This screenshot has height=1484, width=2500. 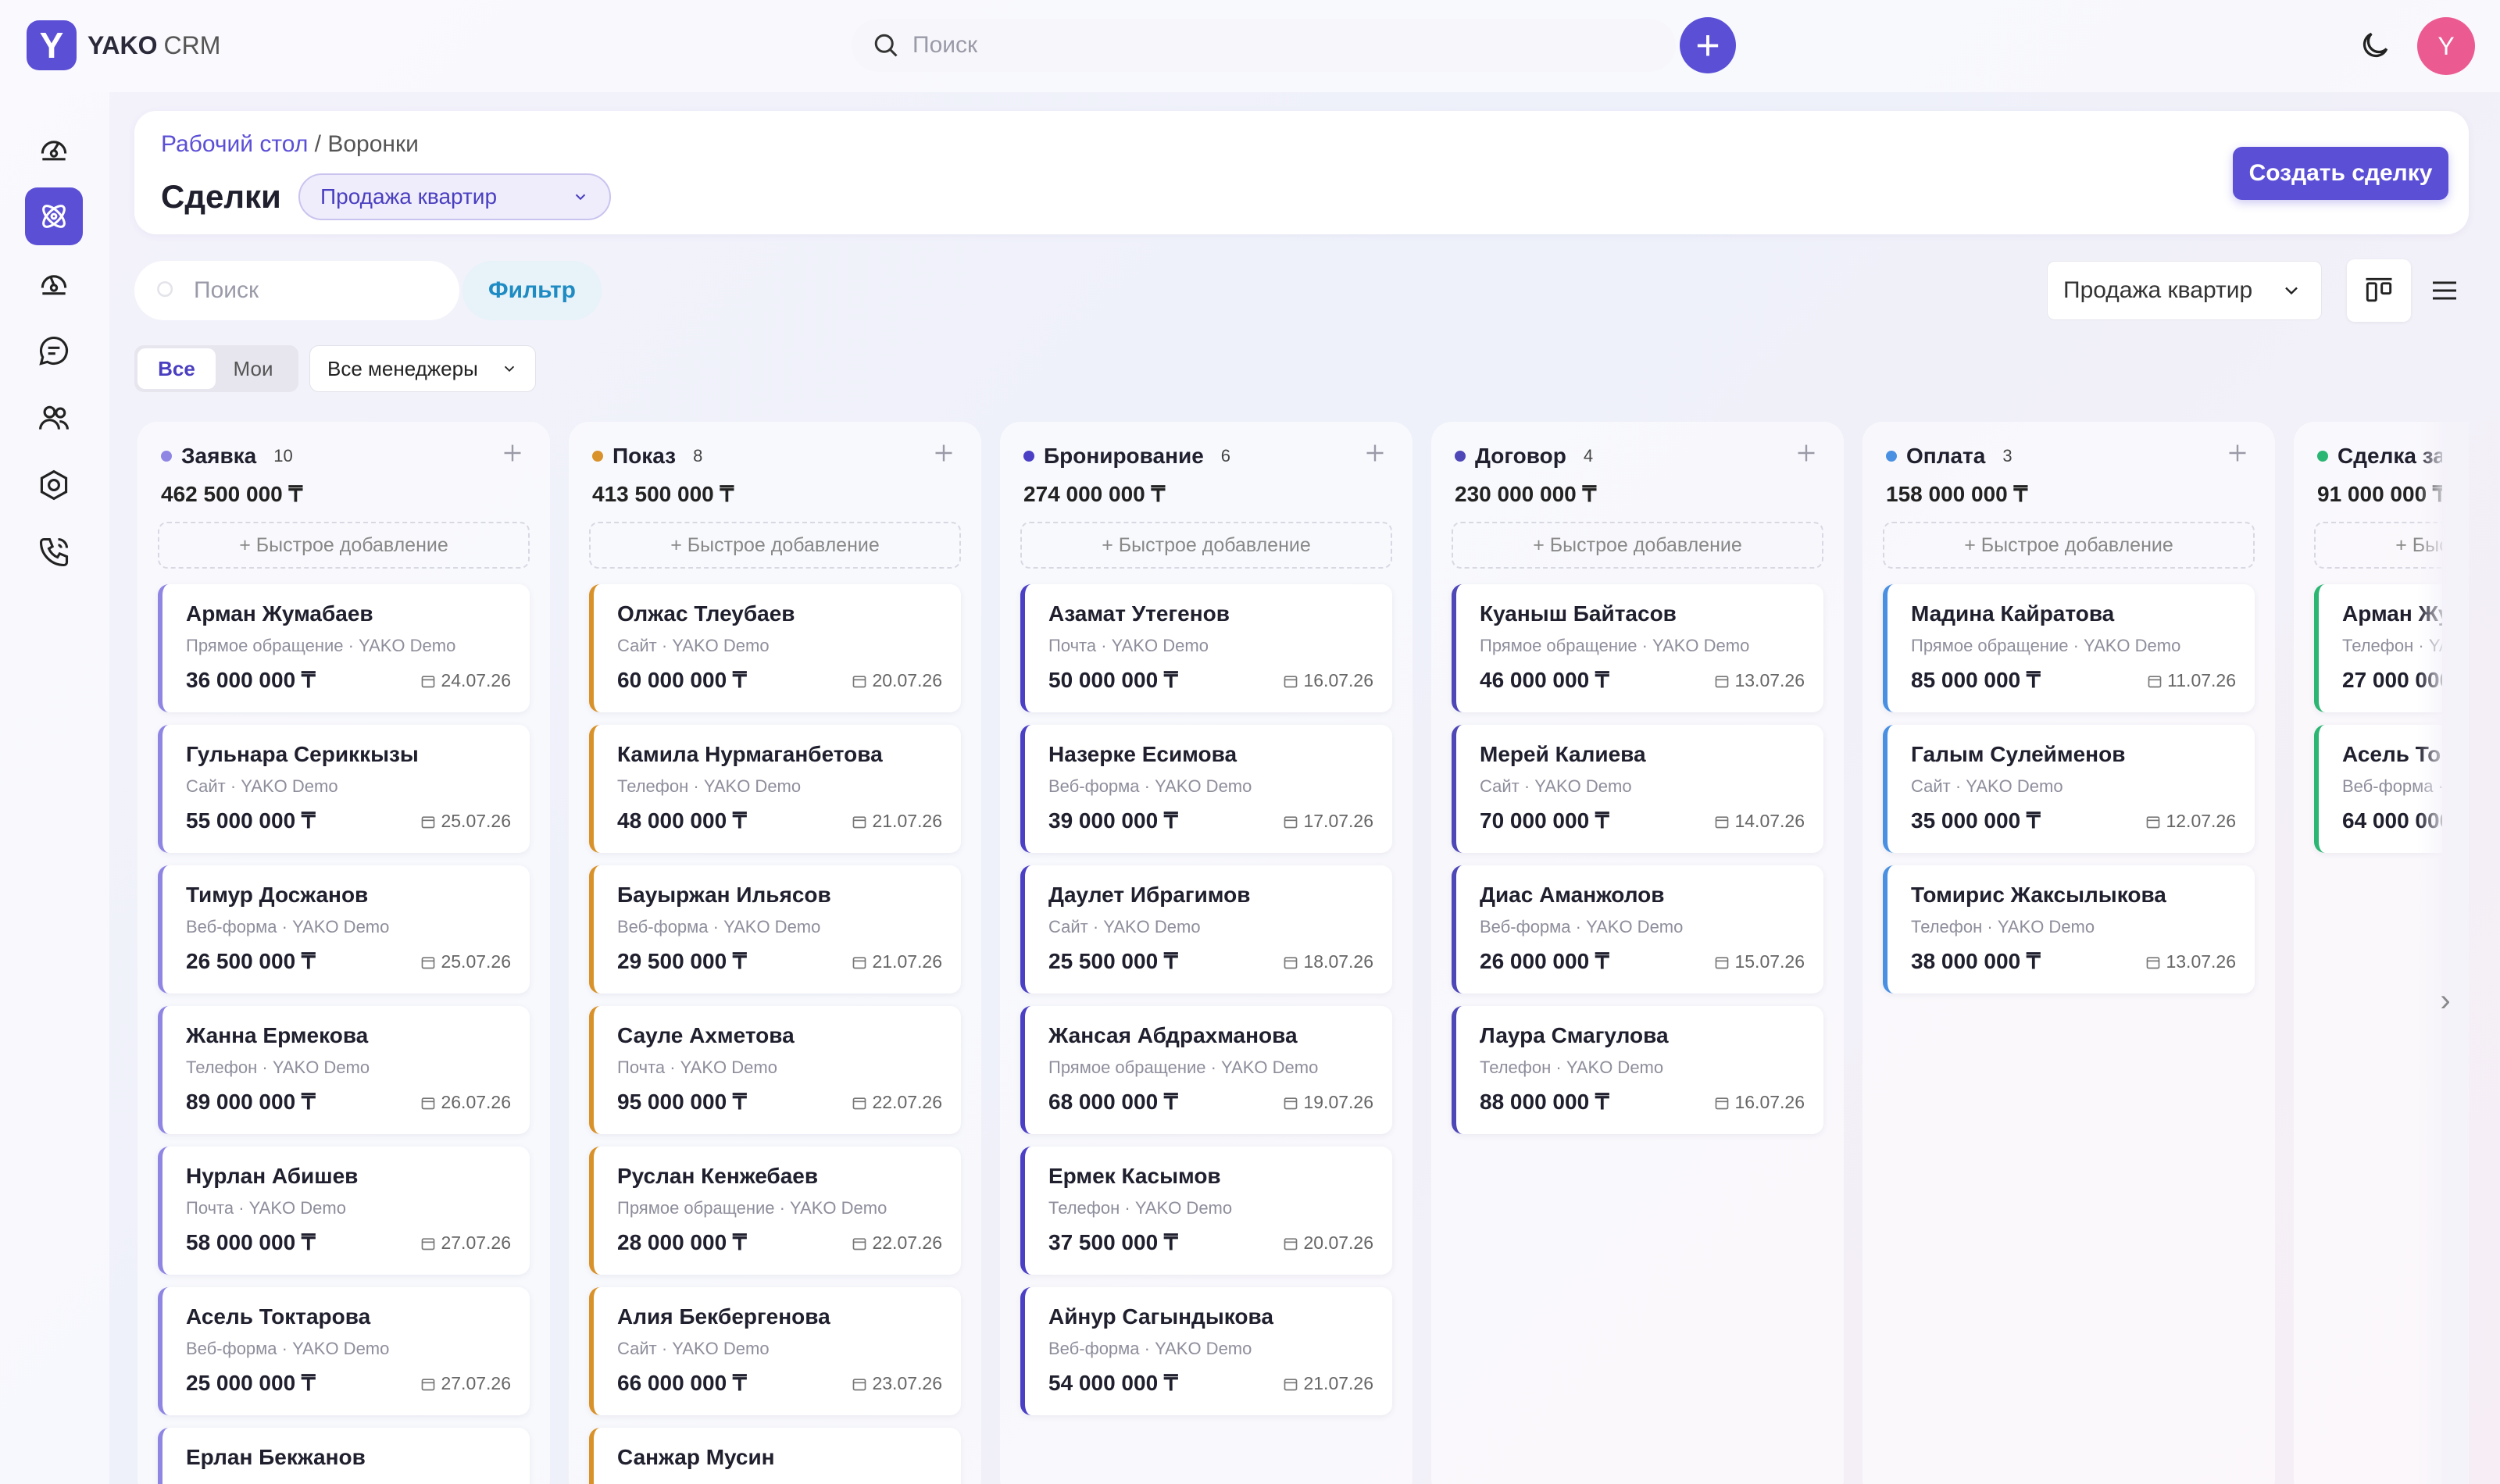 What do you see at coordinates (454, 196) in the screenshot?
I see `pipeline-select: Продажа квартир` at bounding box center [454, 196].